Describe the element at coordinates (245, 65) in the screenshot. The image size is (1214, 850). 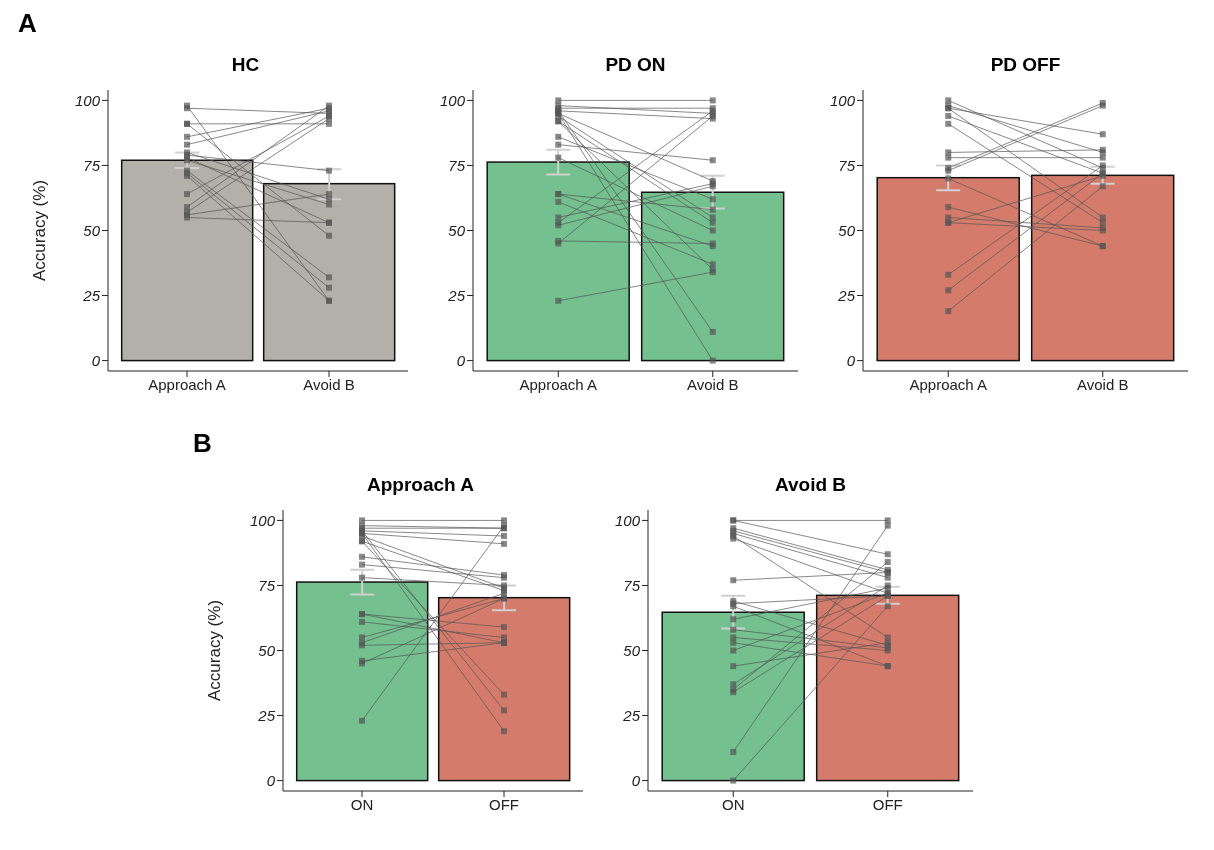
I see `chart-title: HC` at that location.